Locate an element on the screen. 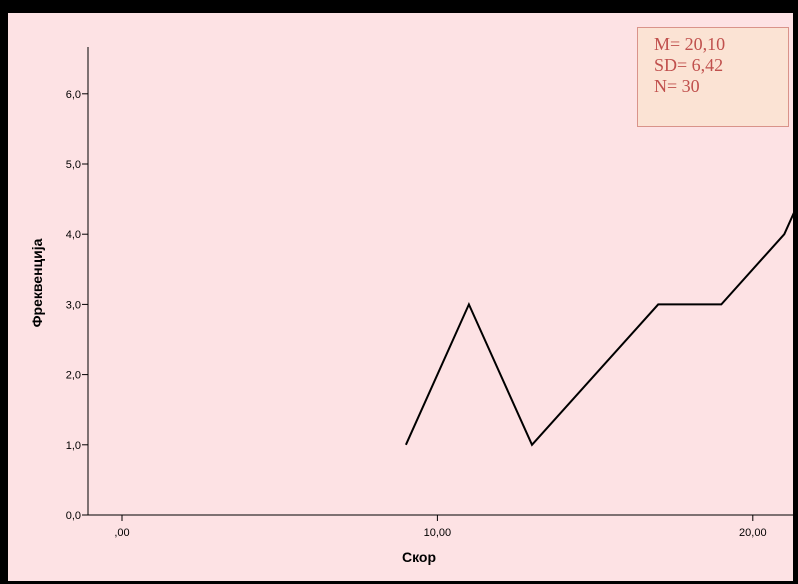 This screenshot has height=584, width=798. y-axis-title: Фреквенција is located at coordinates (37, 282).